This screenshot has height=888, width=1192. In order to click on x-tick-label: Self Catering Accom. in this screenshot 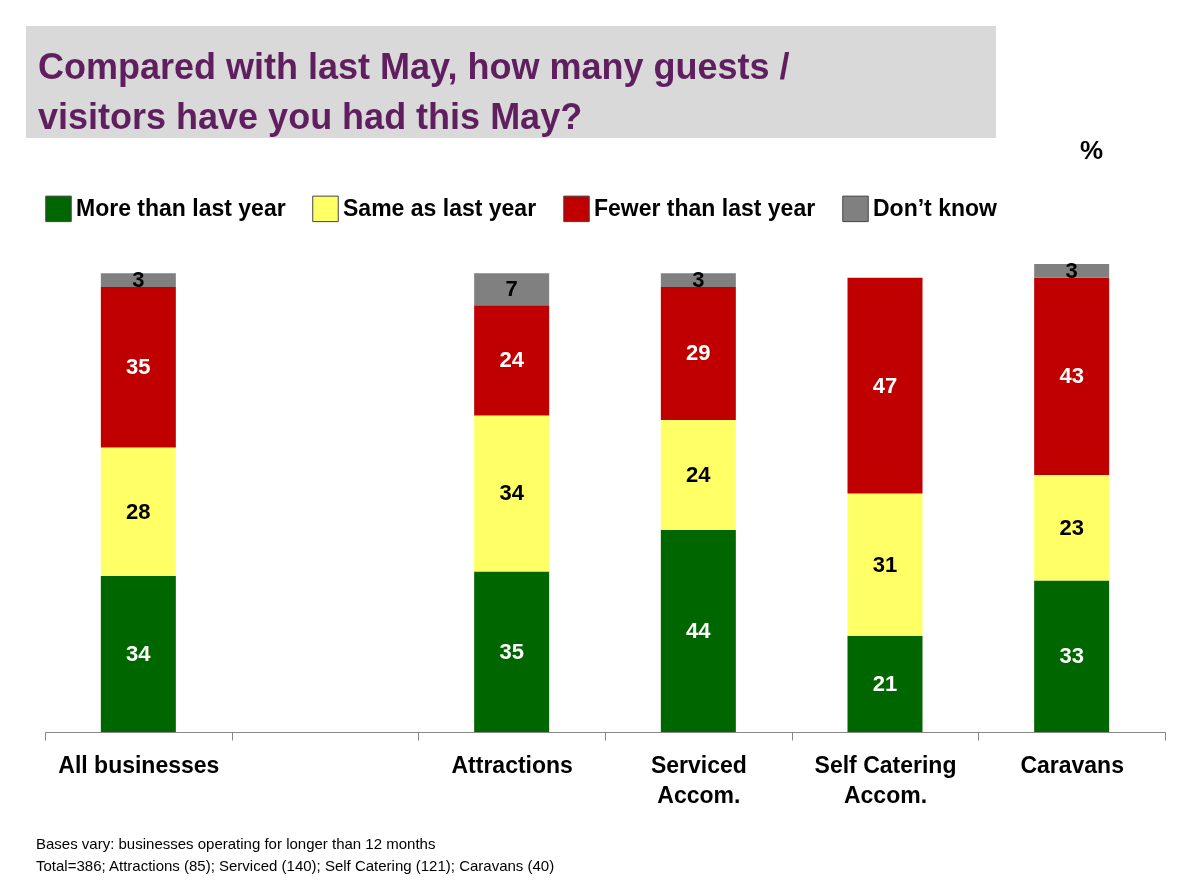, I will do `click(885, 779)`.